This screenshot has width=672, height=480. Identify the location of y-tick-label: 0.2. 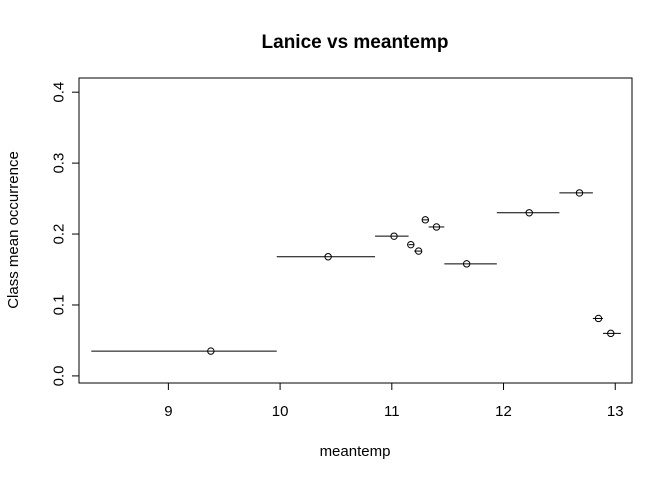
(59, 234).